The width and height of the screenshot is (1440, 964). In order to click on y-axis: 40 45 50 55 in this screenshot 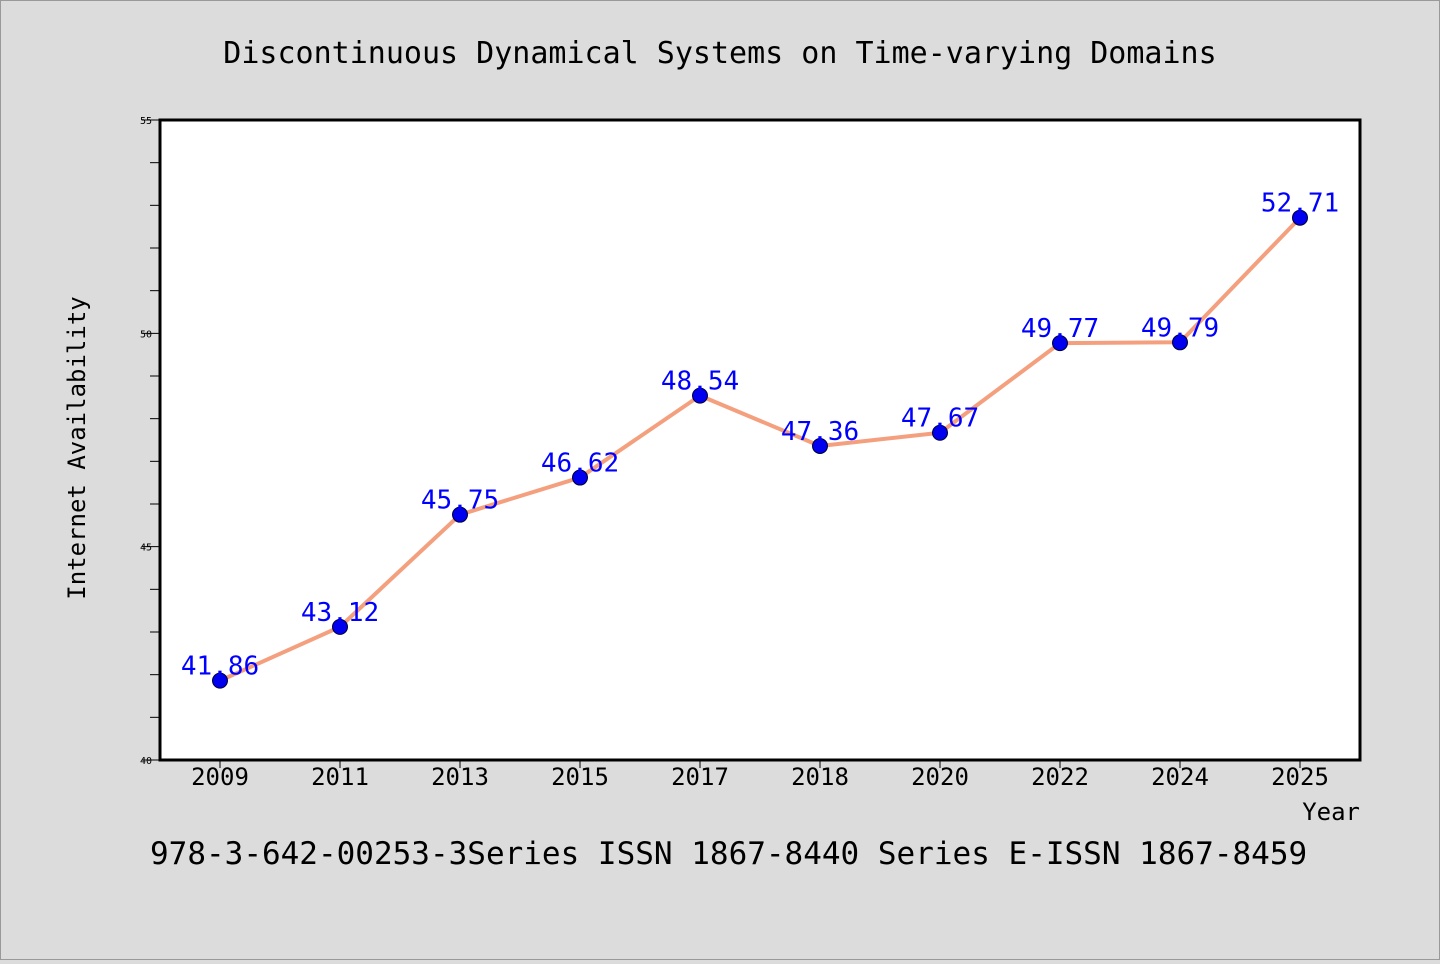, I will do `click(150, 441)`.